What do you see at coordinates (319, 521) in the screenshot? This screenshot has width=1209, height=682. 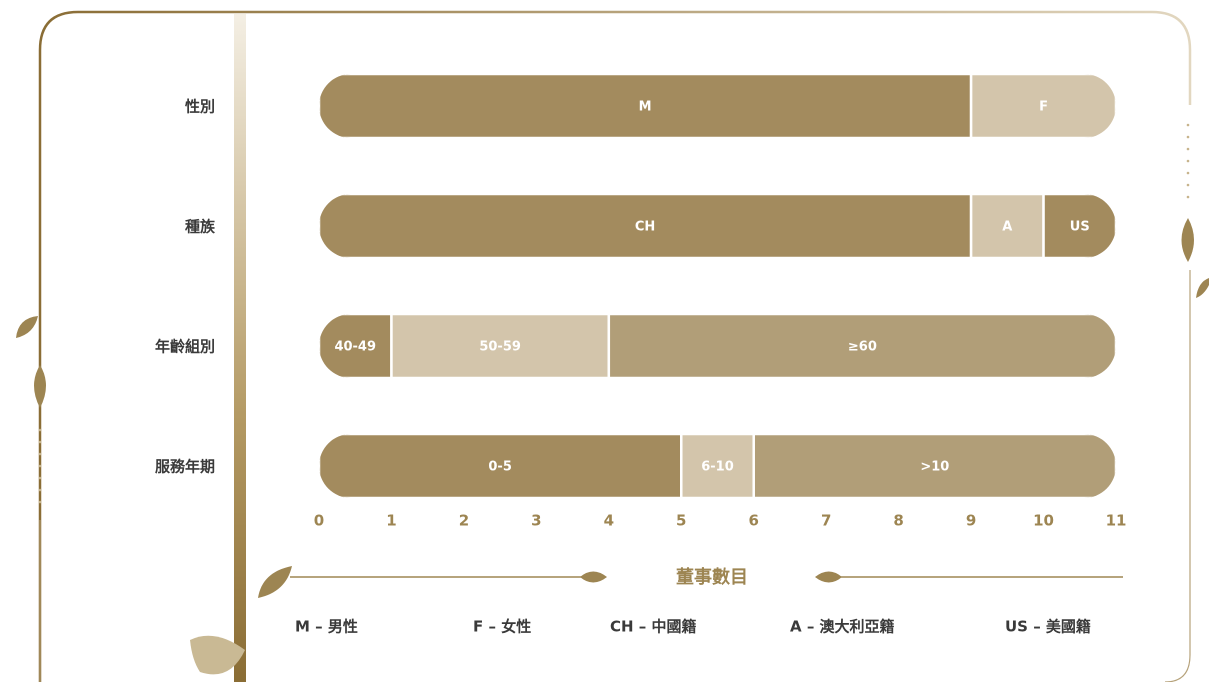 I see `x-tick-label: 0` at bounding box center [319, 521].